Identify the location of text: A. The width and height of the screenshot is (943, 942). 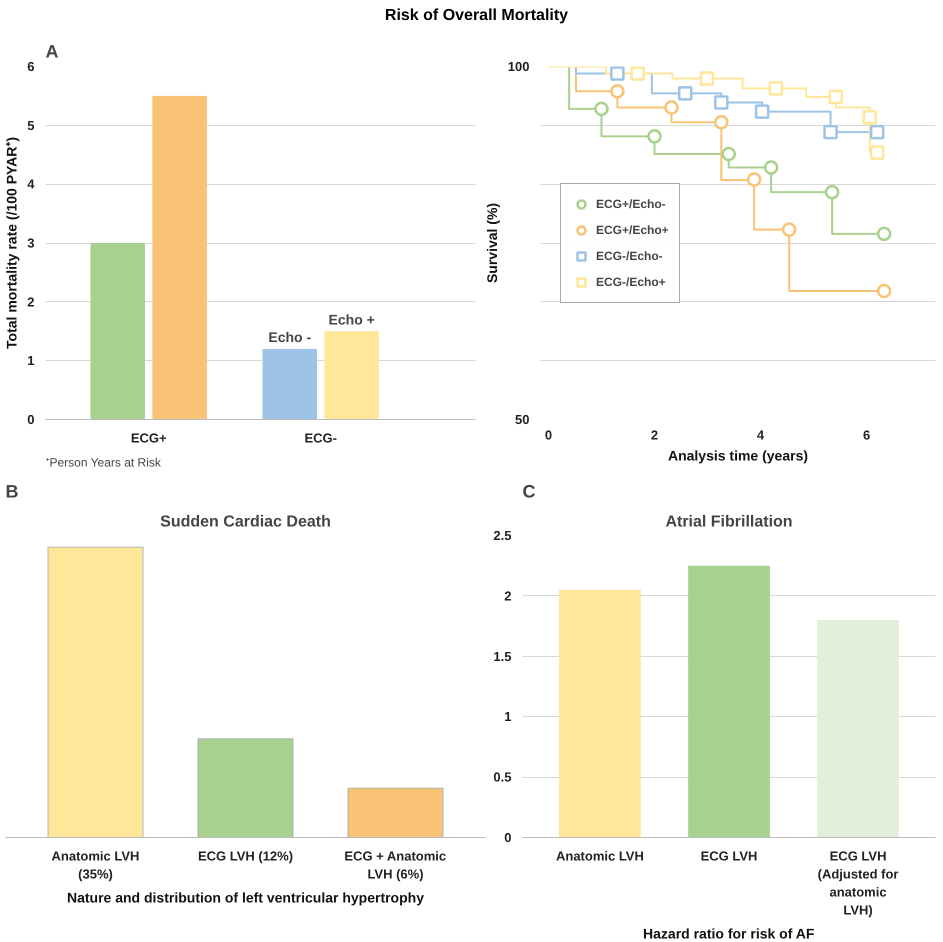
(52, 52).